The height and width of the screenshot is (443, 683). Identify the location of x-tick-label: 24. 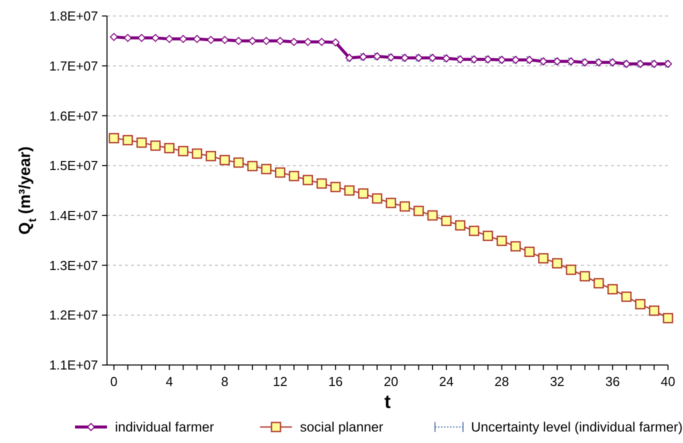
(446, 381).